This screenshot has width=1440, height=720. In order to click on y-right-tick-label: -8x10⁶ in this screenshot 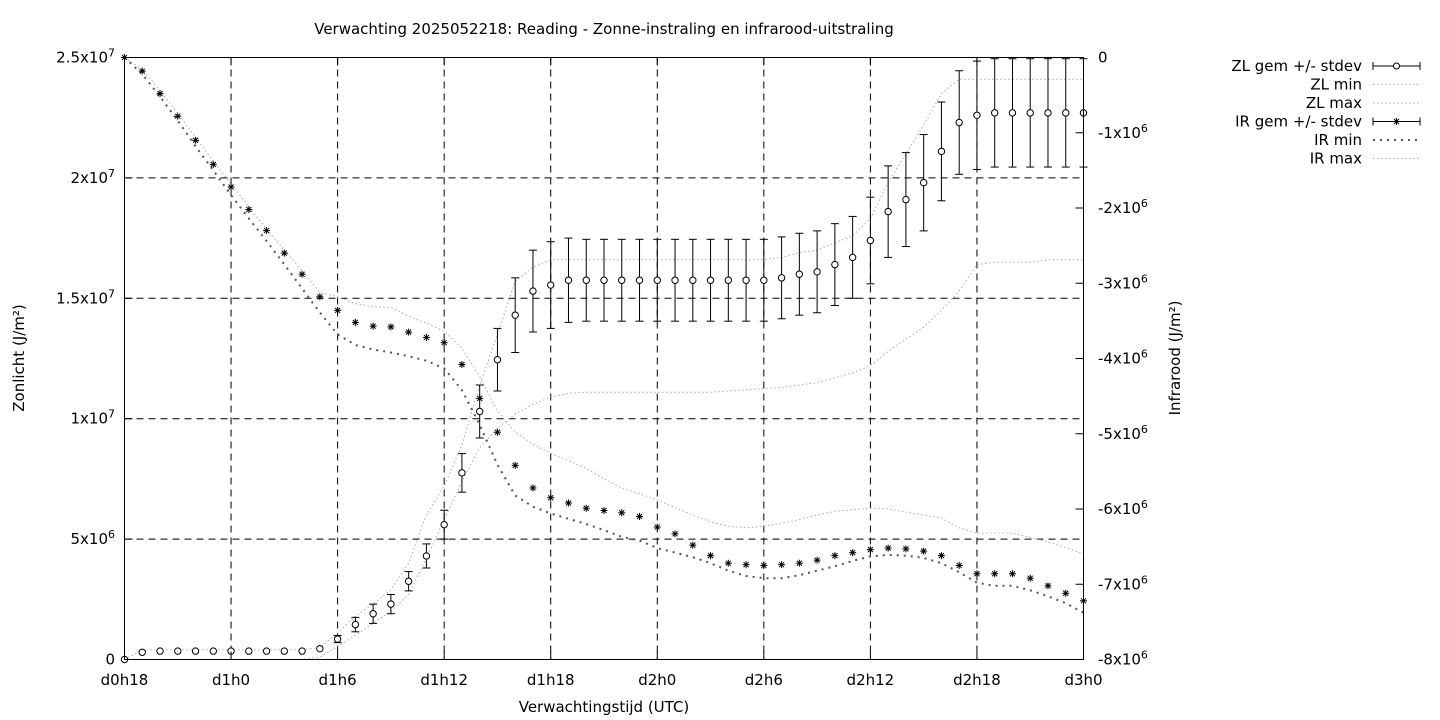, I will do `click(1123, 659)`.